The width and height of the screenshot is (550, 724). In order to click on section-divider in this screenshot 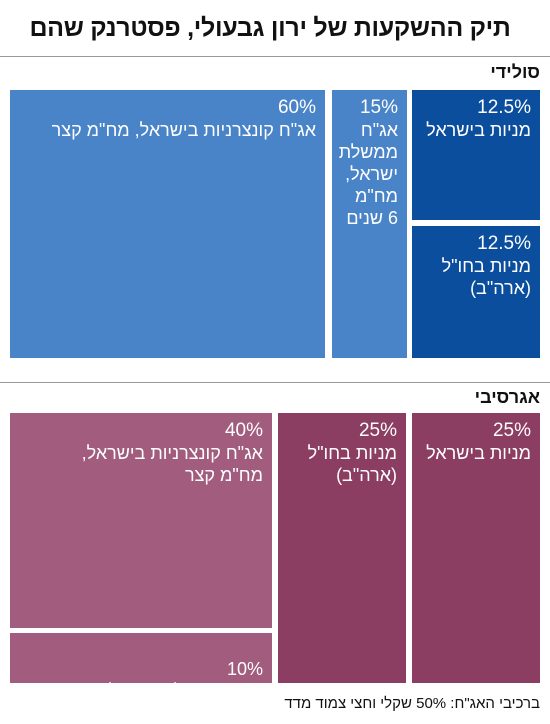, I will do `click(275, 382)`.